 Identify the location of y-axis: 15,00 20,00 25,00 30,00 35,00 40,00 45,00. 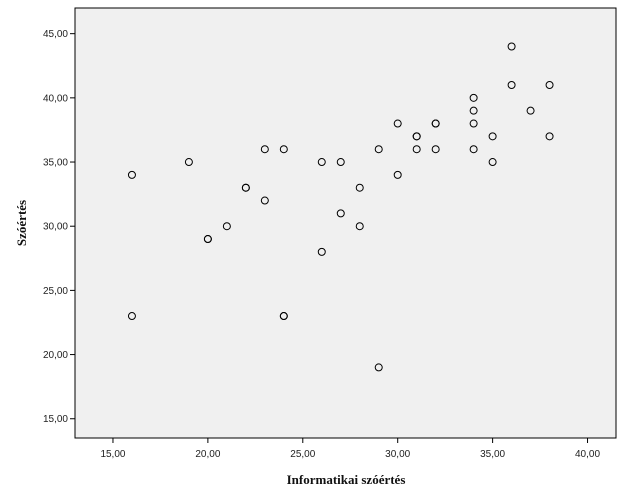
(59, 227).